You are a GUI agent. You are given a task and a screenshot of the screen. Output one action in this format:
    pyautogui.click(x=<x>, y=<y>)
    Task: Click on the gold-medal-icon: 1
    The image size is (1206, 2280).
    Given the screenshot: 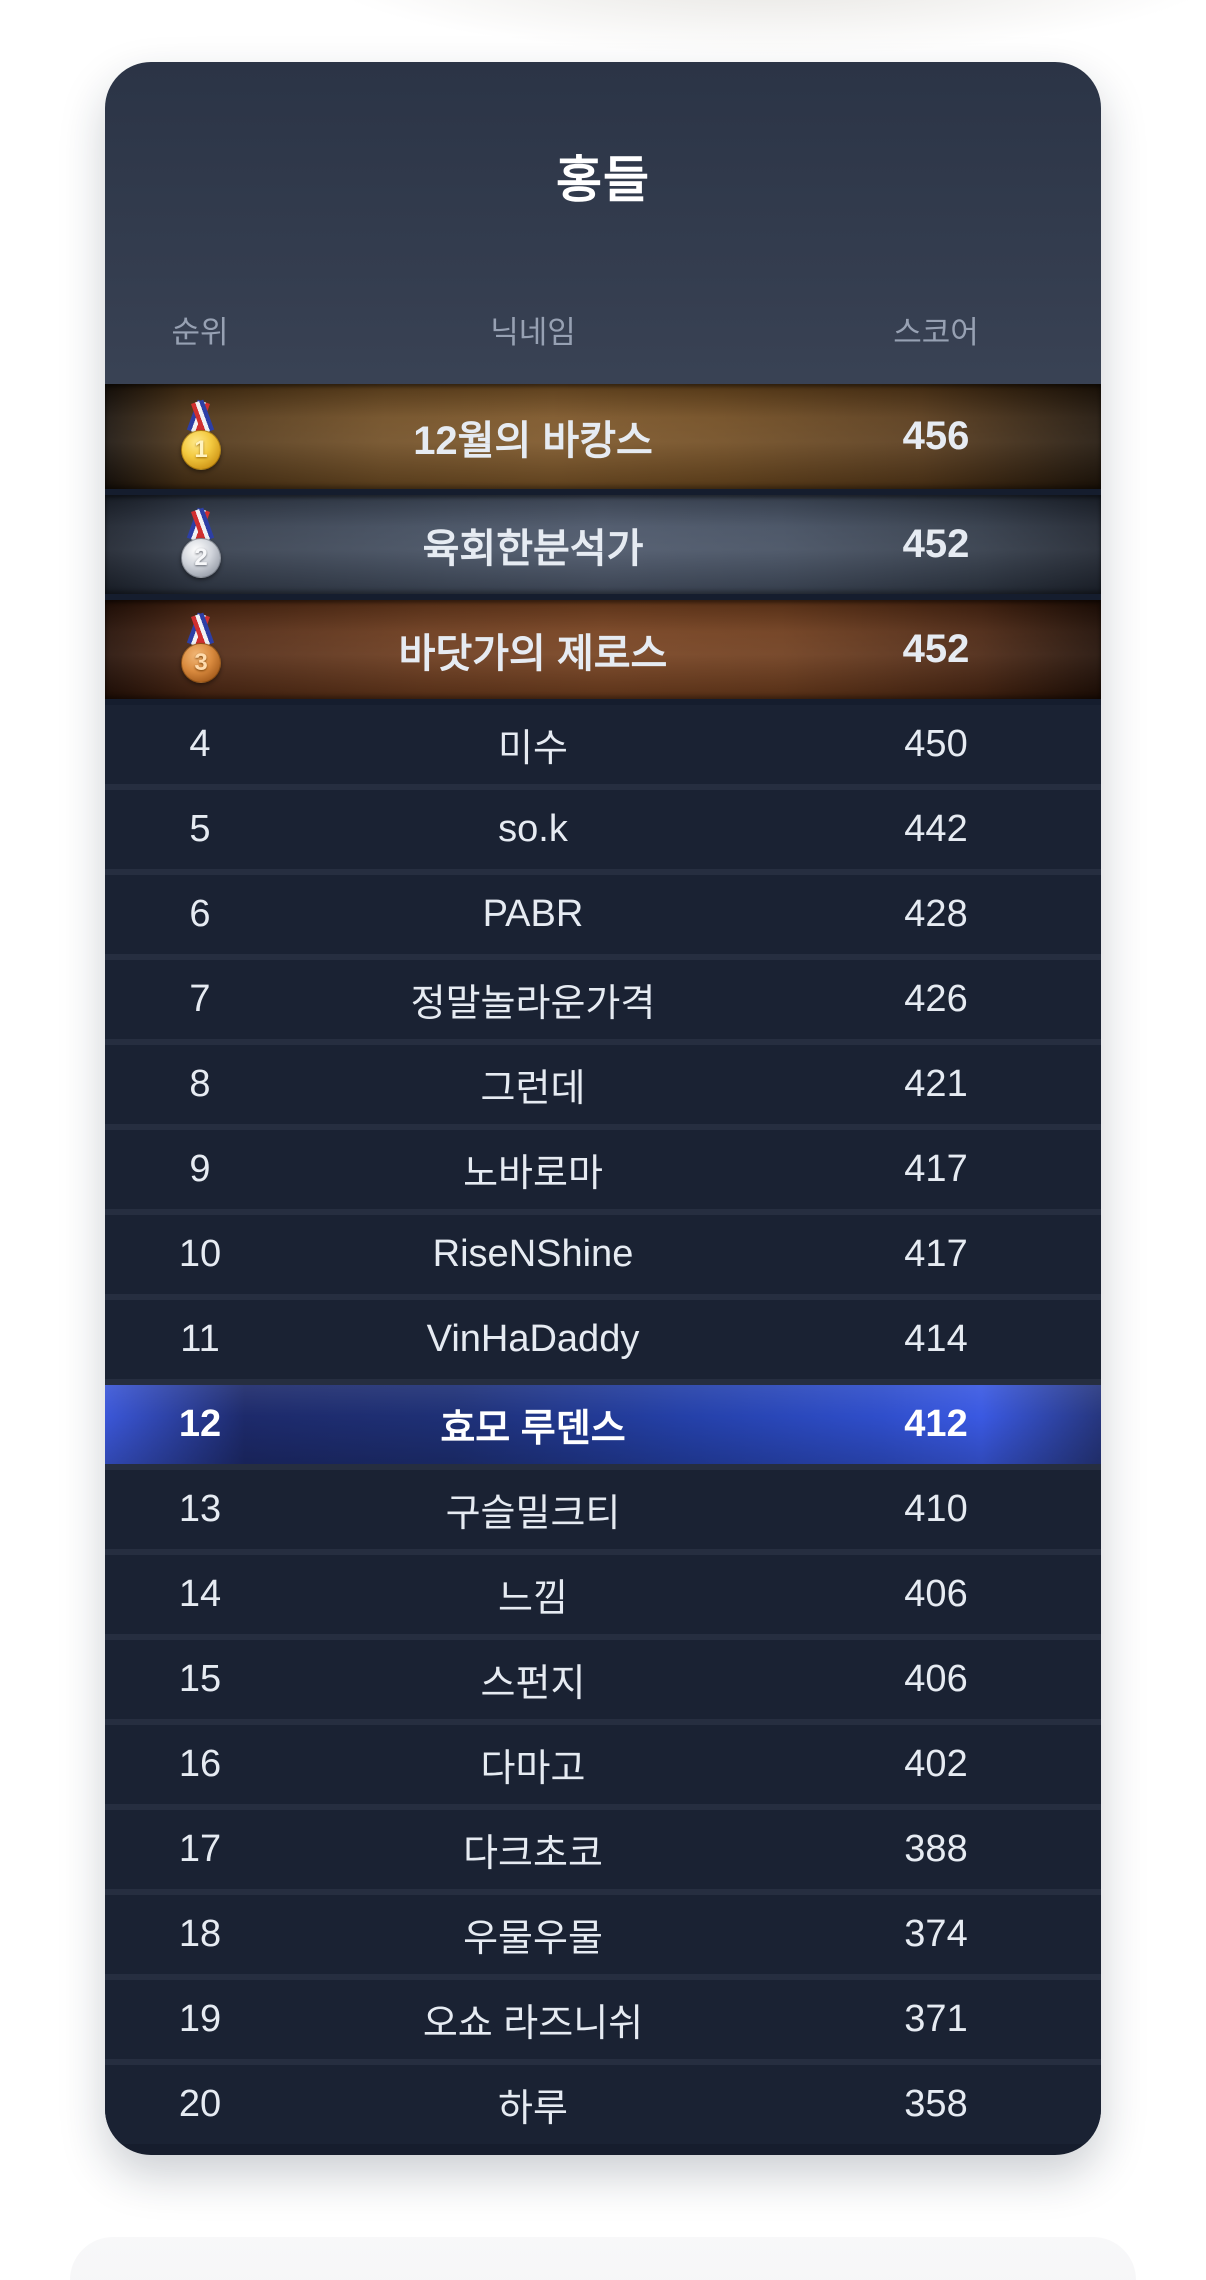 What is the action you would take?
    pyautogui.click(x=200, y=436)
    